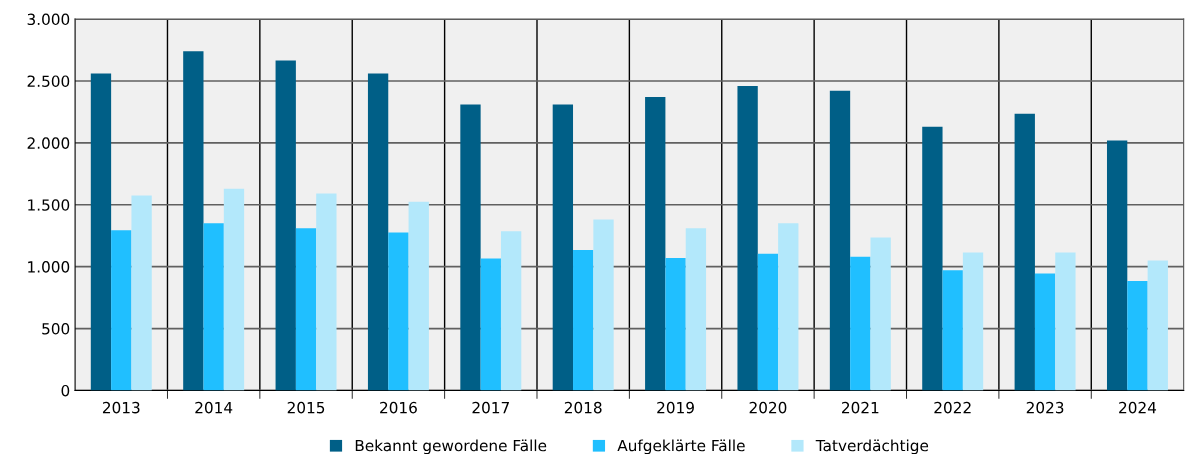 This screenshot has height=454, width=1192. What do you see at coordinates (952, 407) in the screenshot?
I see `x-tick-label: 2022` at bounding box center [952, 407].